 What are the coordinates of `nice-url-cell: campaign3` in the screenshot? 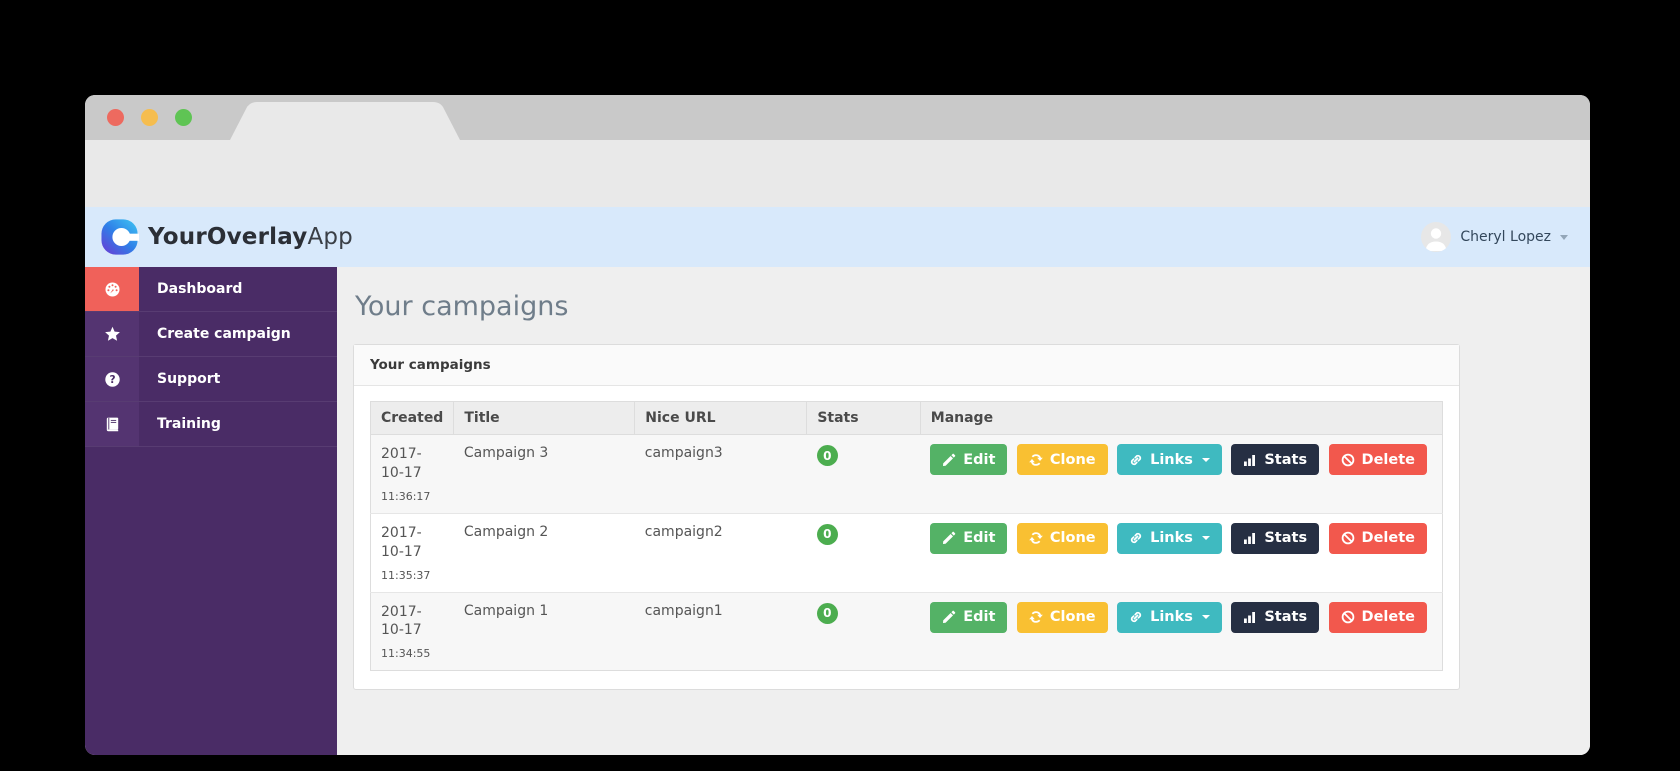 It's located at (720, 474).